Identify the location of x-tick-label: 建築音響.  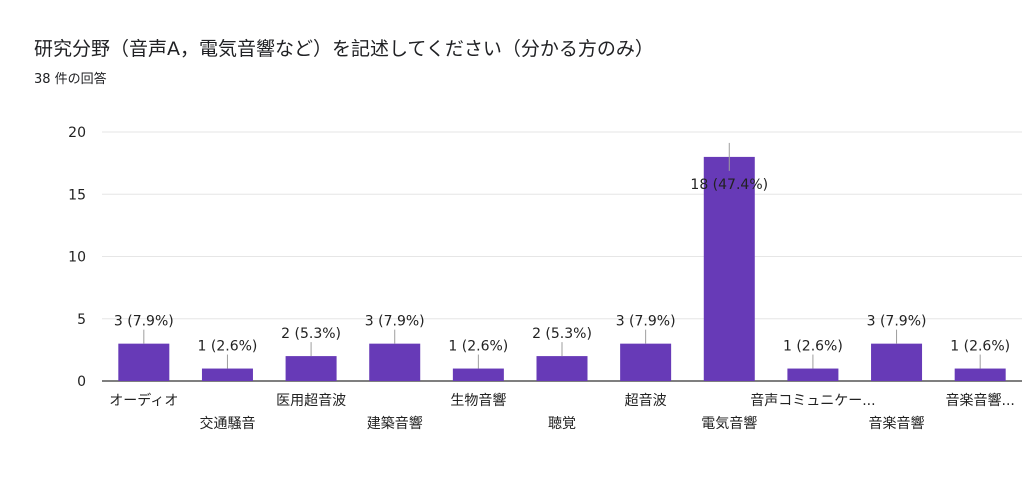
(395, 423).